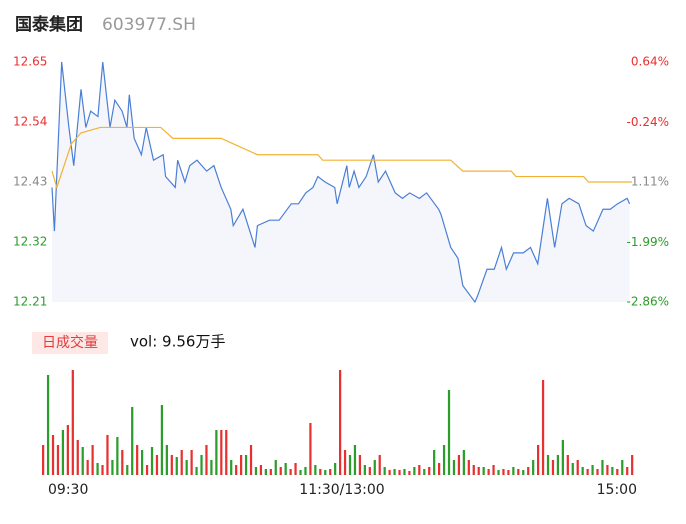 The image size is (686, 524). I want to click on y2-tick-label: -1.11%, so click(648, 182).